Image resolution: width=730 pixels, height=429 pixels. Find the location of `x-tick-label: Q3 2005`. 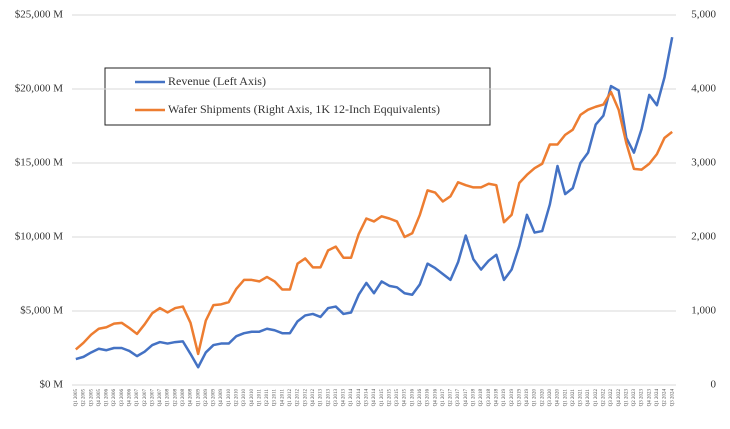

x-tick-label: Q3 2005 is located at coordinates (91, 398).